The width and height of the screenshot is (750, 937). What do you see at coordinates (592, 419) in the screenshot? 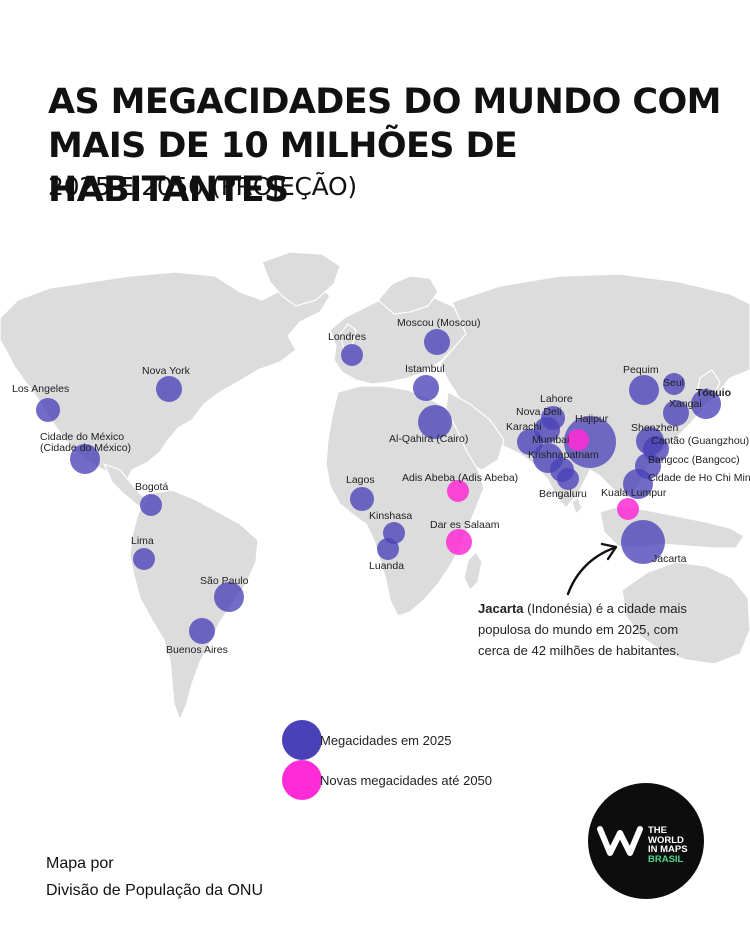
I see `city-20-label: Hajipur` at bounding box center [592, 419].